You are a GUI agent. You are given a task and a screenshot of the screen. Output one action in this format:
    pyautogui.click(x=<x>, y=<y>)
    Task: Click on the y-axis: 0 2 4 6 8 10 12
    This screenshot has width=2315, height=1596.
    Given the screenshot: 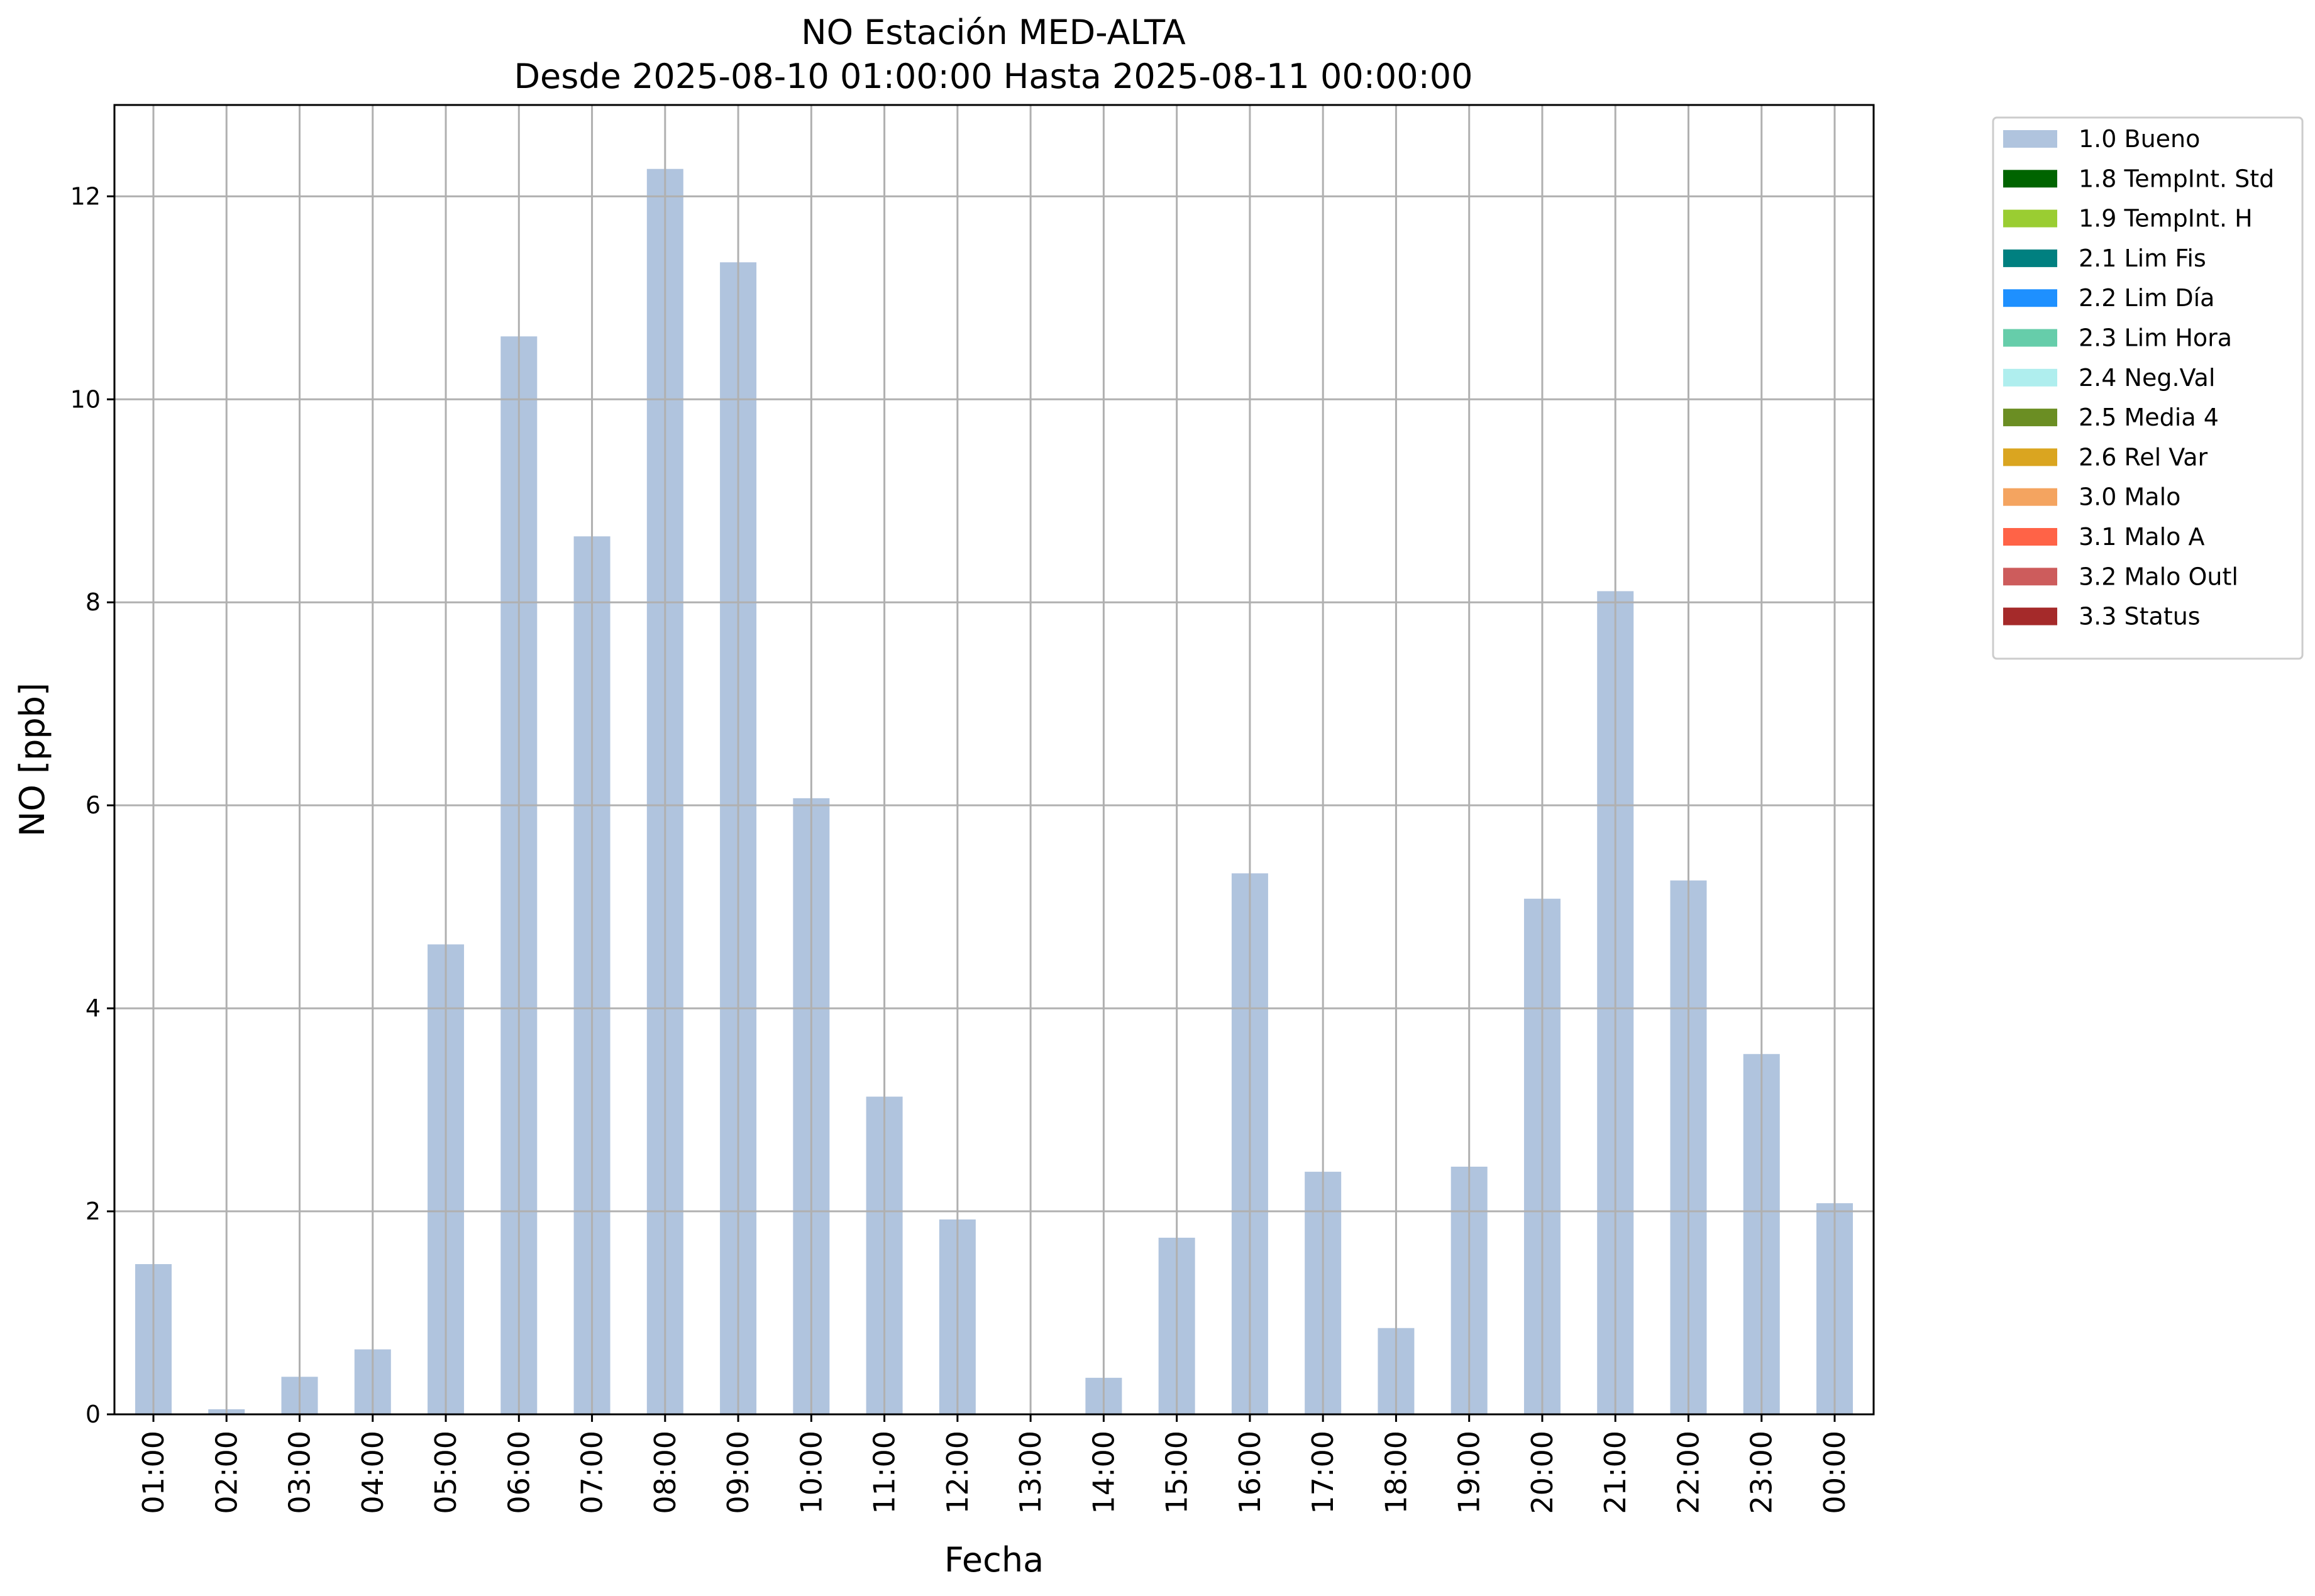 What is the action you would take?
    pyautogui.click(x=92, y=805)
    